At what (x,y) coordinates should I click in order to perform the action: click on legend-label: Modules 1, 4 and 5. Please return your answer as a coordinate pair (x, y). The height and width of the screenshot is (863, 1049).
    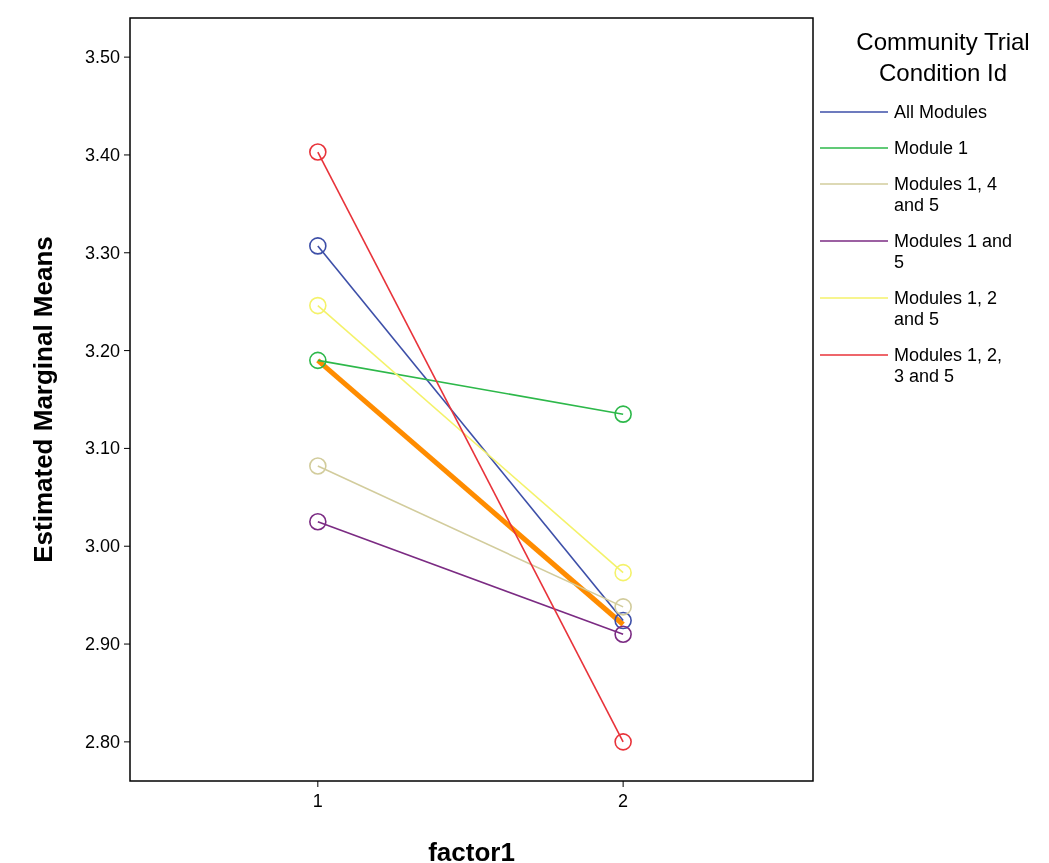
    Looking at the image, I should click on (946, 194).